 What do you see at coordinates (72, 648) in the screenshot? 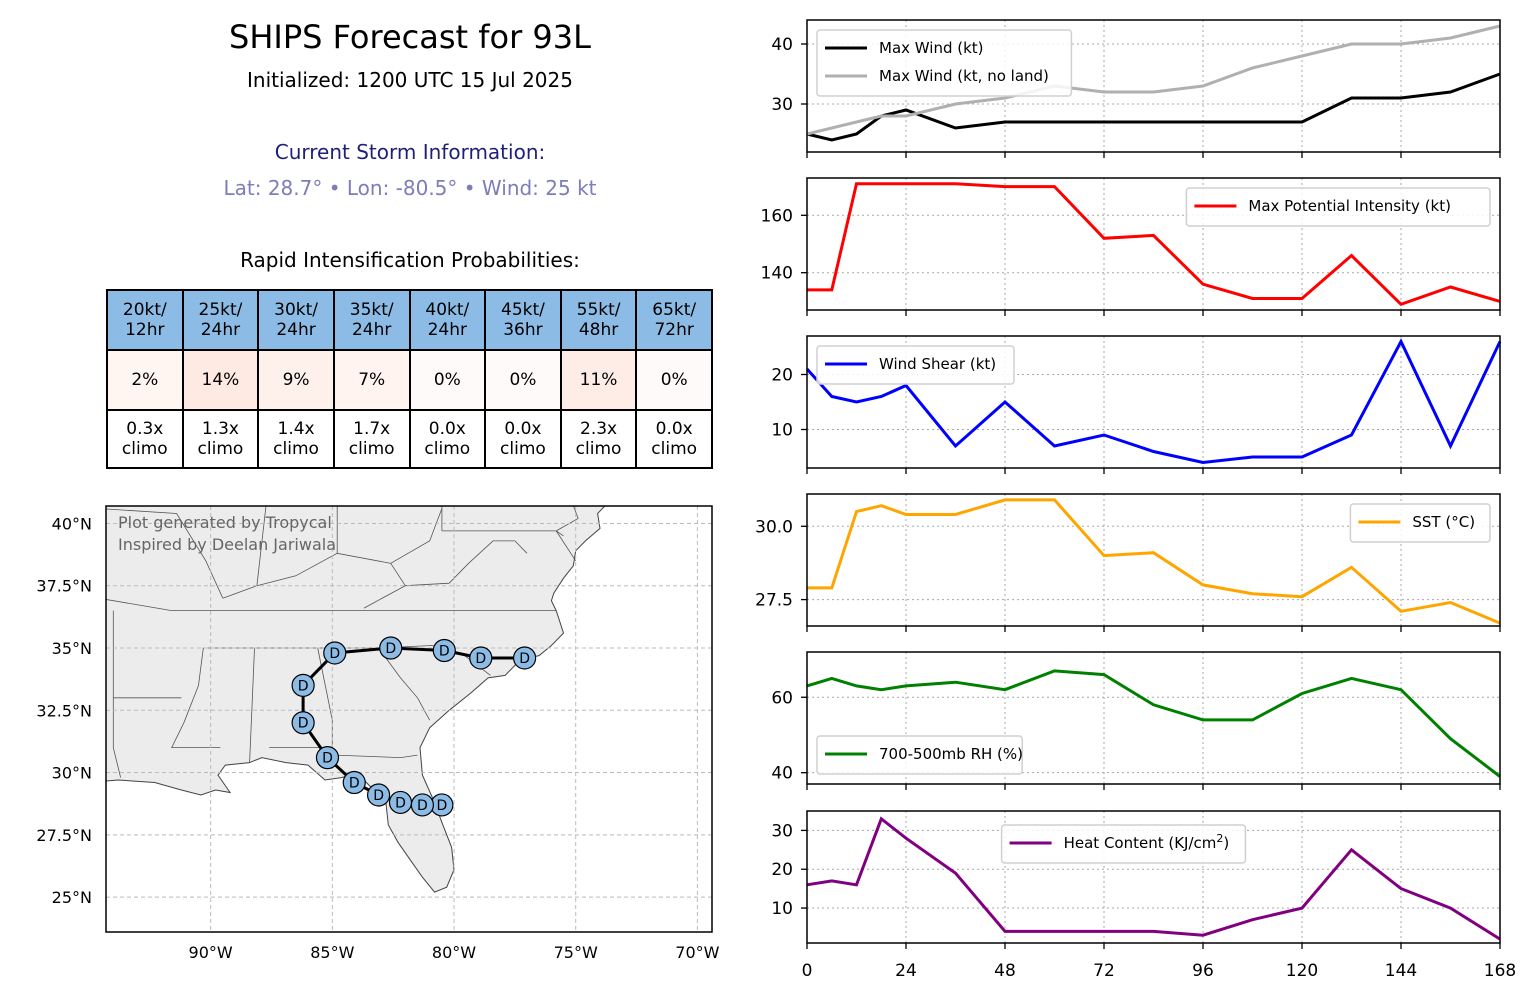
I see `lat-tick-label: 35°N` at bounding box center [72, 648].